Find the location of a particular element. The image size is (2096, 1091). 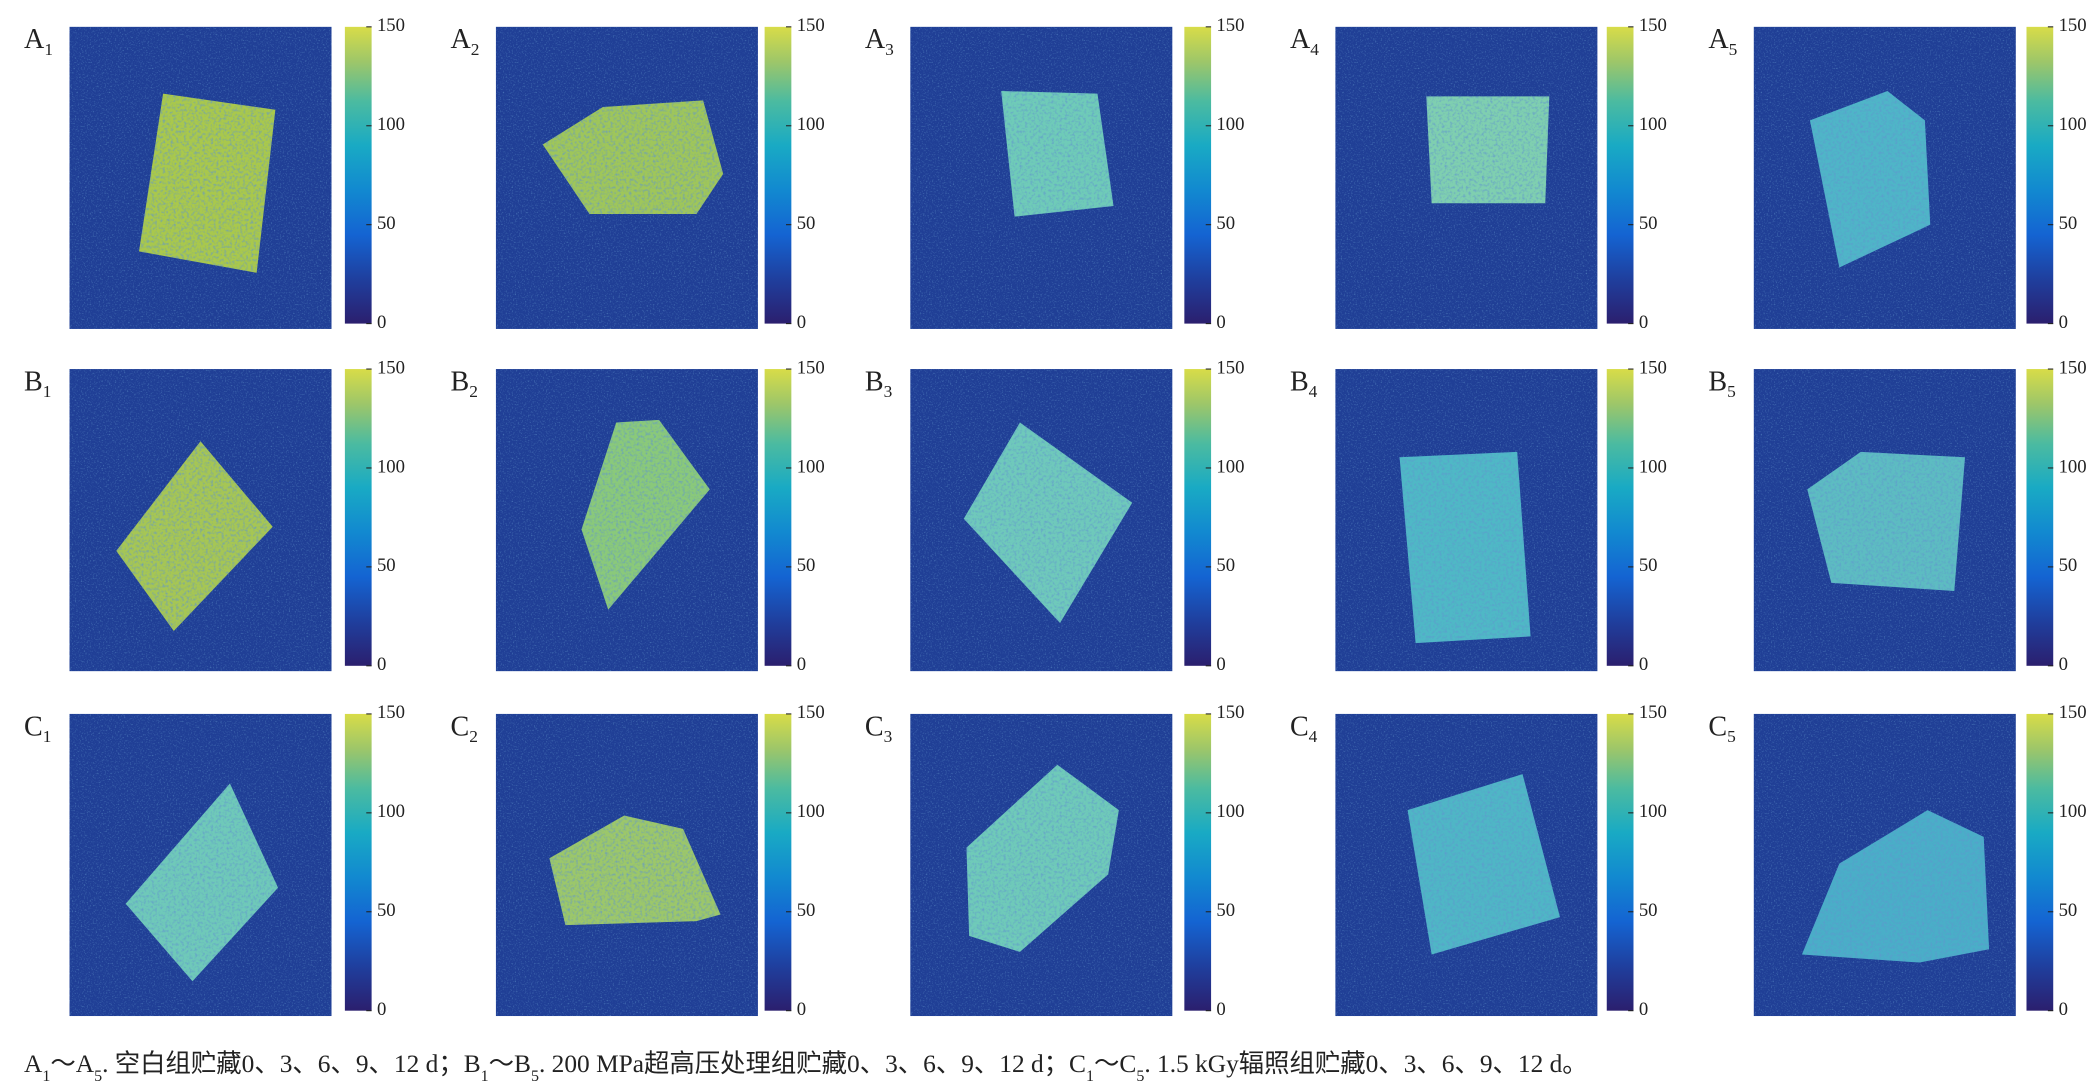

panel-label: A3 is located at coordinates (879, 41).